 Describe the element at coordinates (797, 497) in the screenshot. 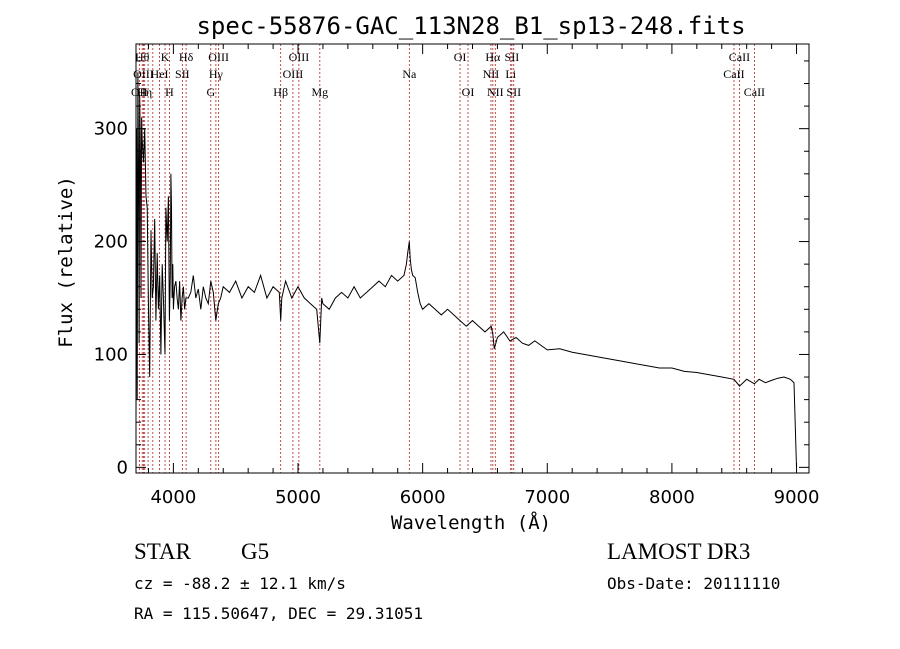

I see `x-tick-label: 9000` at that location.